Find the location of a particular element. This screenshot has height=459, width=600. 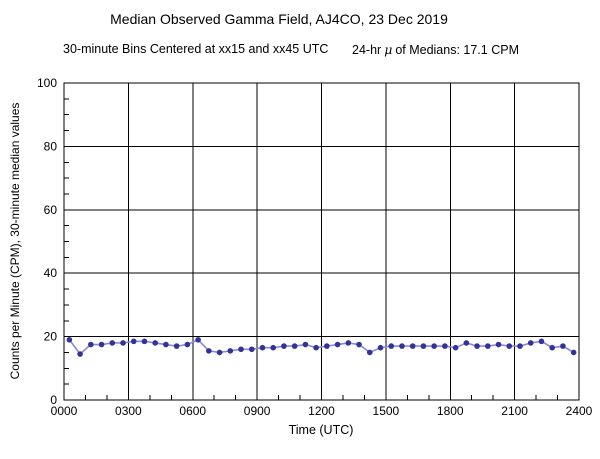

y-tick-label: 40 is located at coordinates (51, 273).